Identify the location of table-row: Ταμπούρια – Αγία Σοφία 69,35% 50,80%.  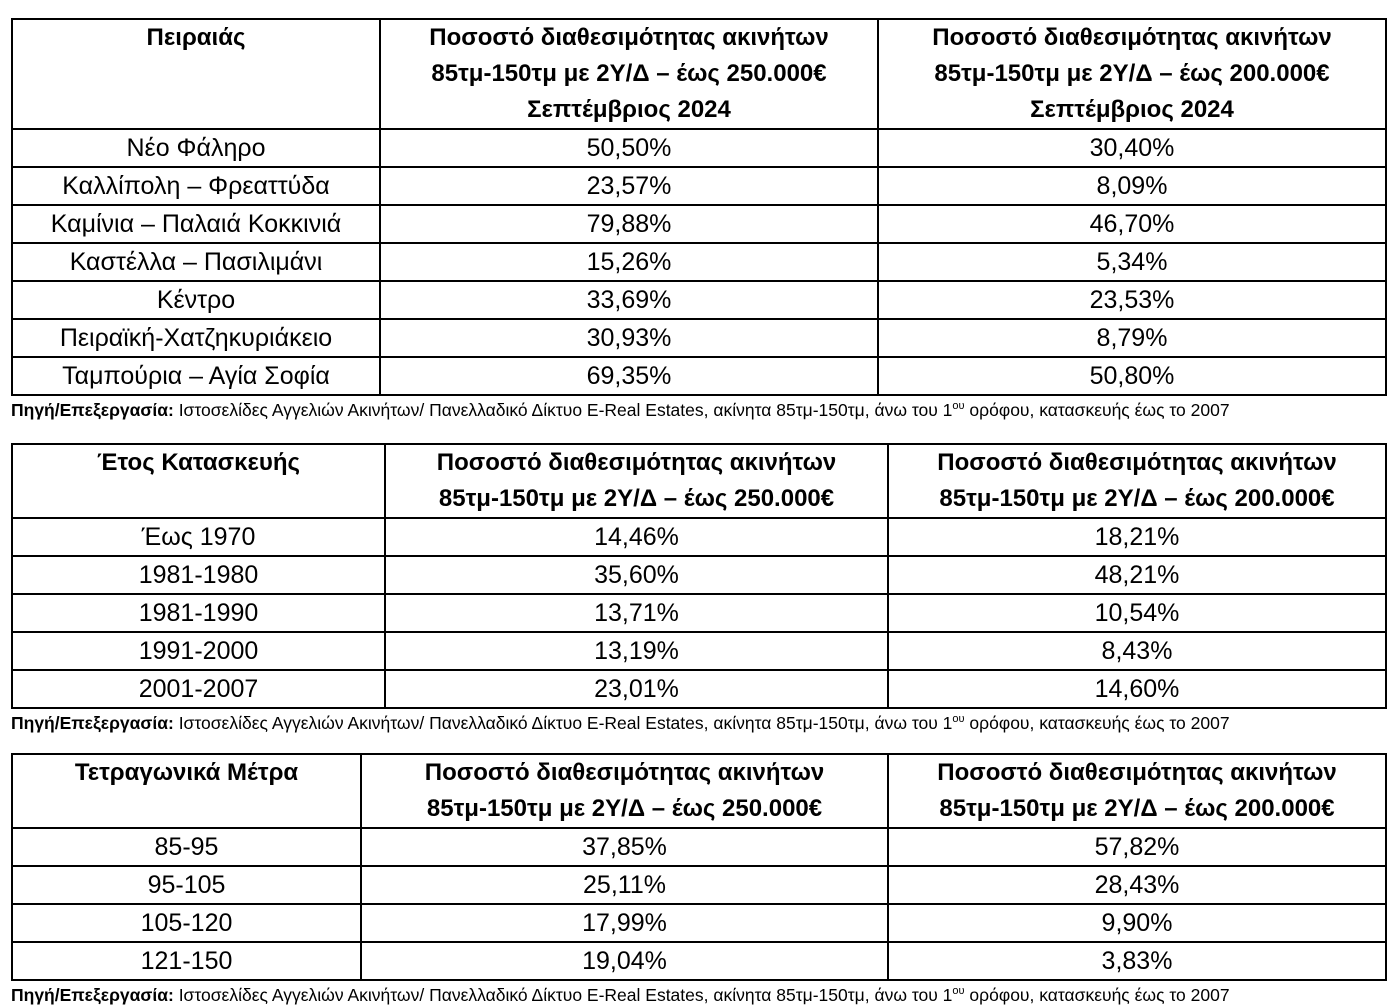
(699, 376).